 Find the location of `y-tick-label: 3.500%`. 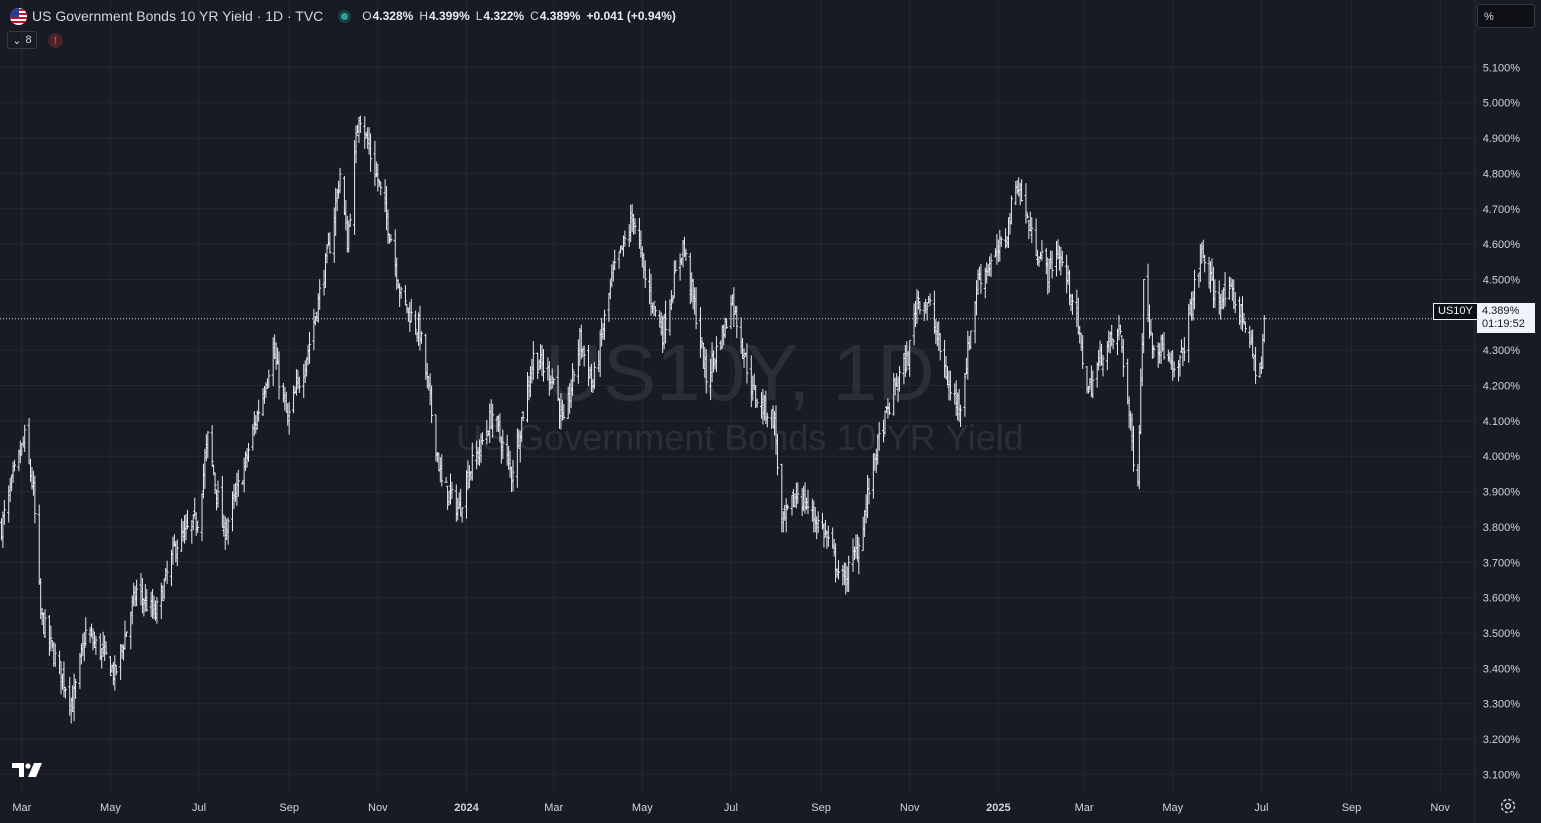

y-tick-label: 3.500% is located at coordinates (1502, 634).